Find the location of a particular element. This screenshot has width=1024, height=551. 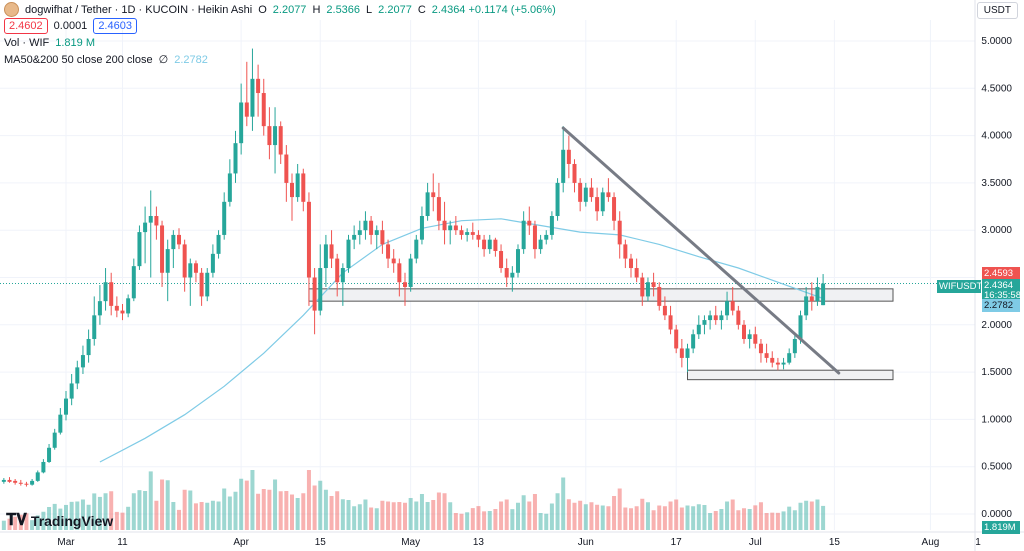

price-tick-label: 1.5000 is located at coordinates (996, 372).